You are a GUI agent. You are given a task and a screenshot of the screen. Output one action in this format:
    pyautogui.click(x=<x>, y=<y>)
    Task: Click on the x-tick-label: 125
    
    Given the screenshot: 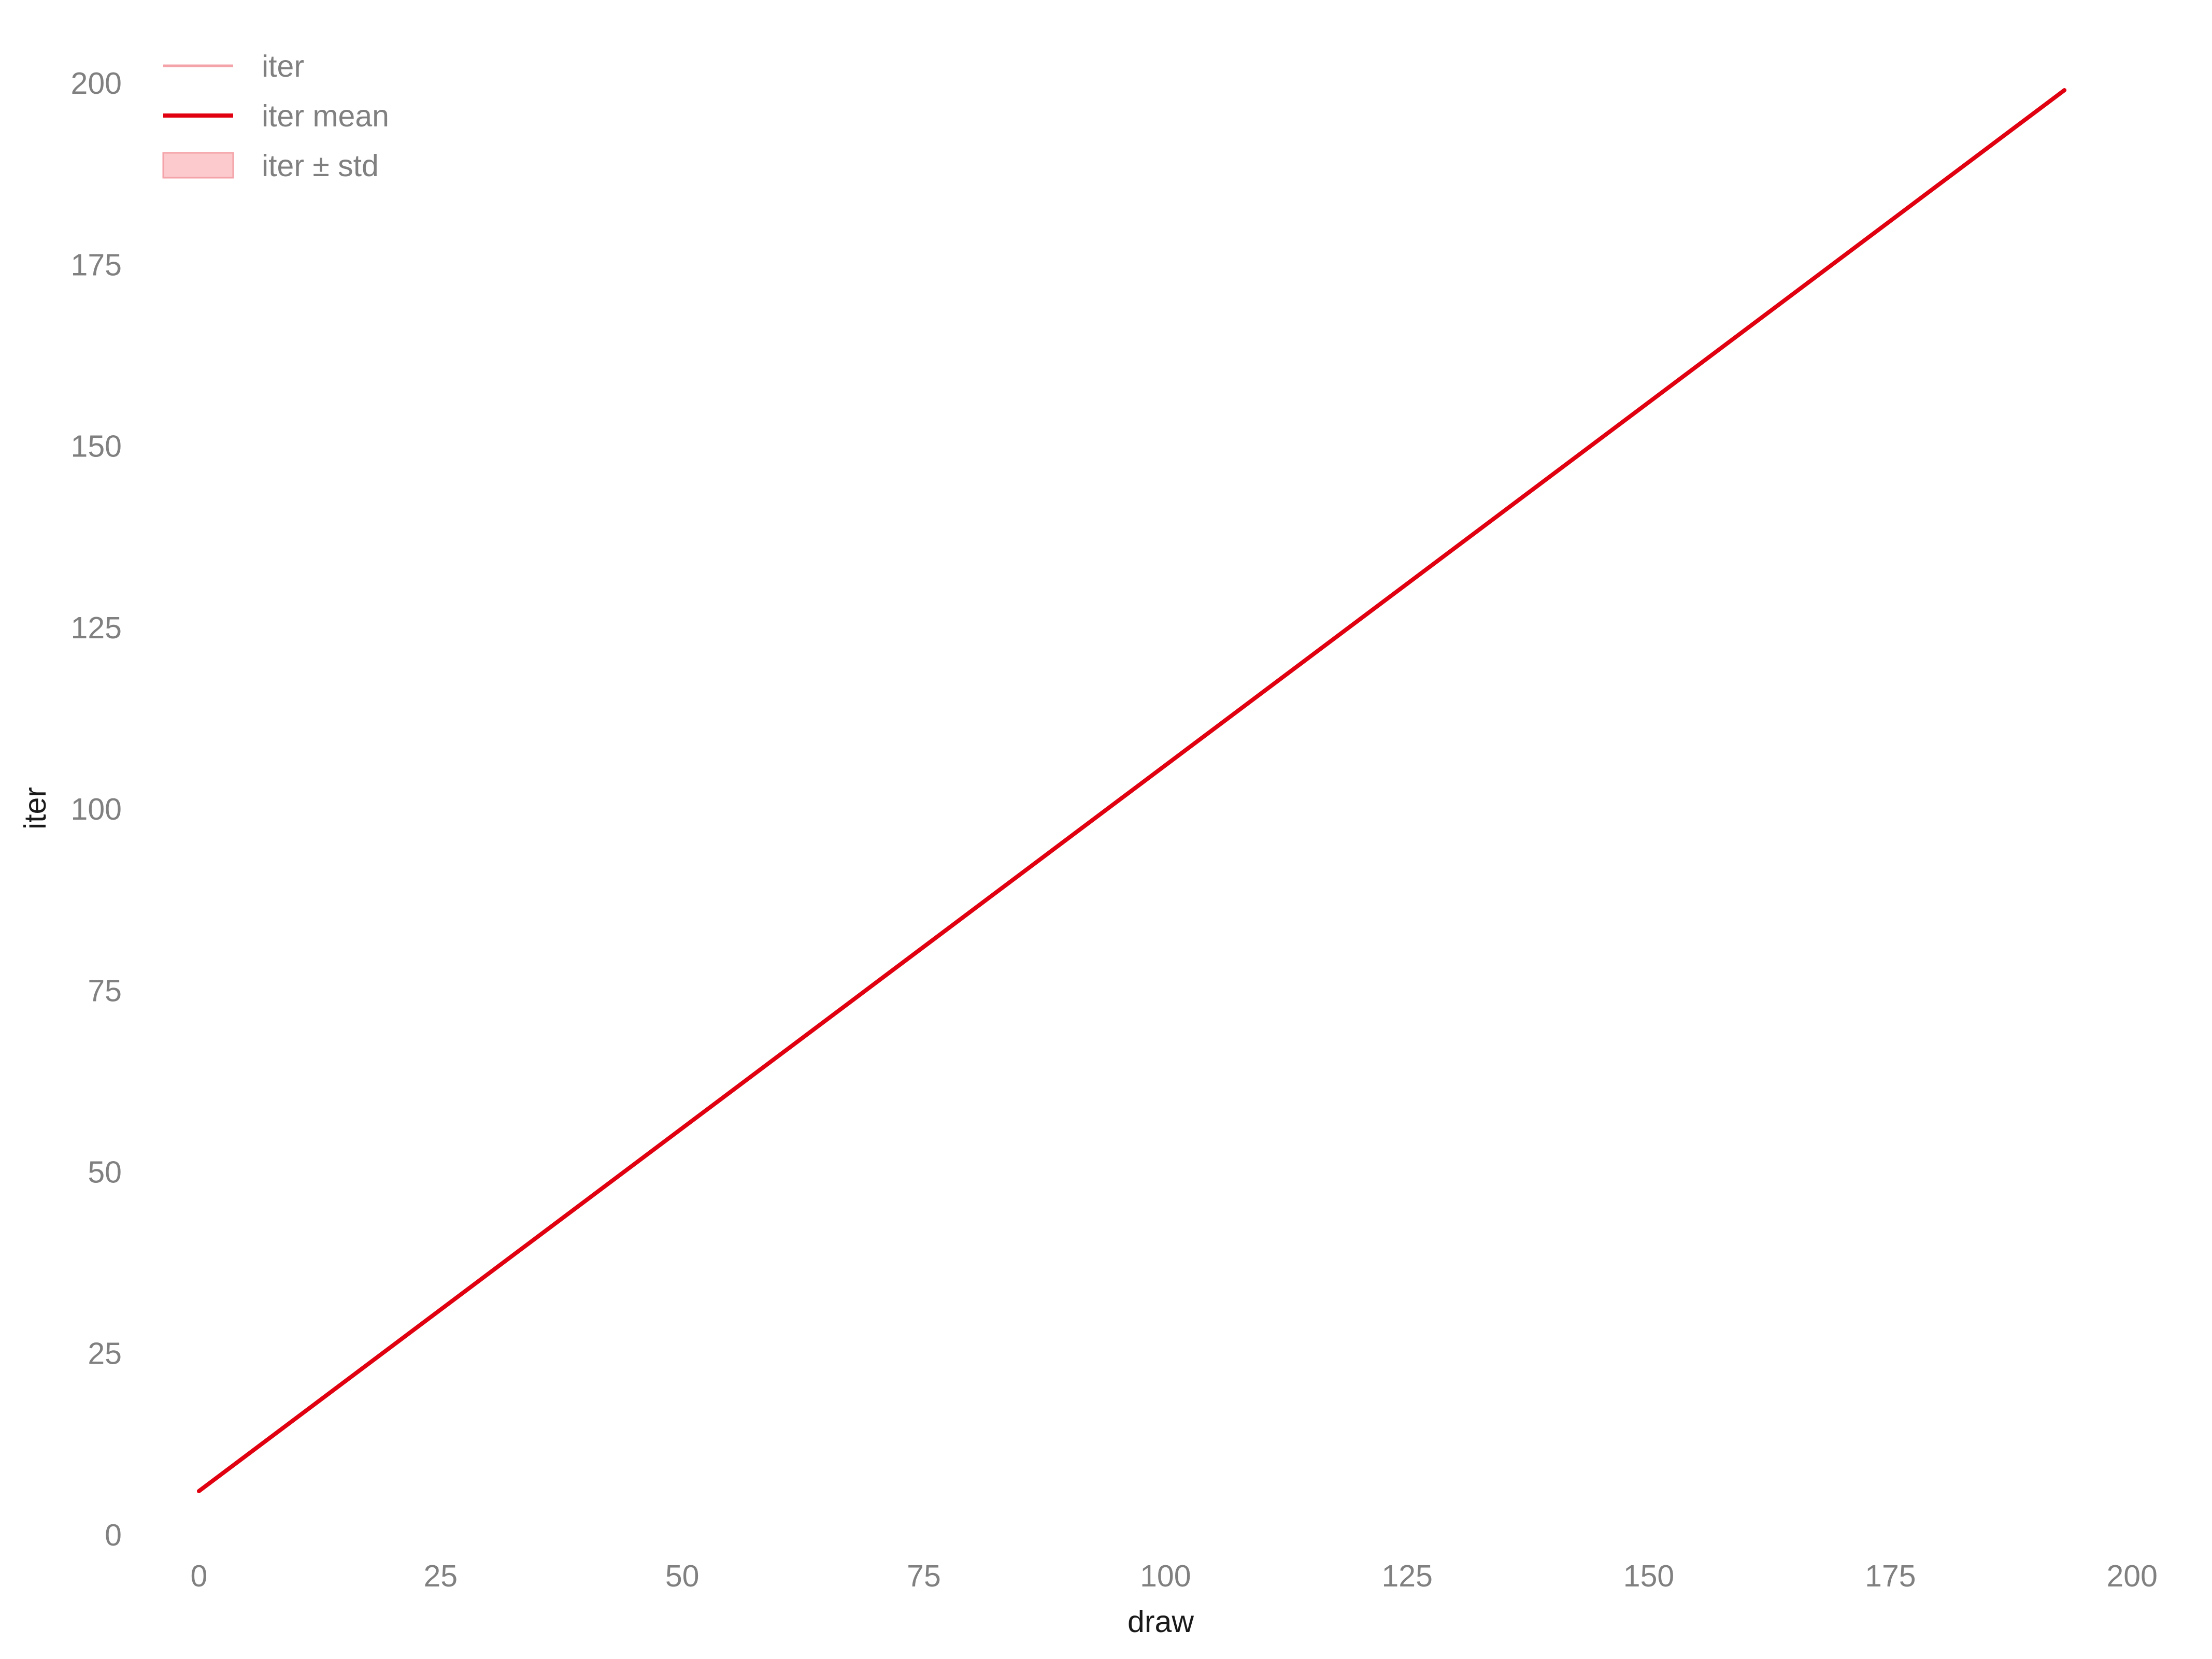 What is the action you would take?
    pyautogui.click(x=1406, y=1576)
    